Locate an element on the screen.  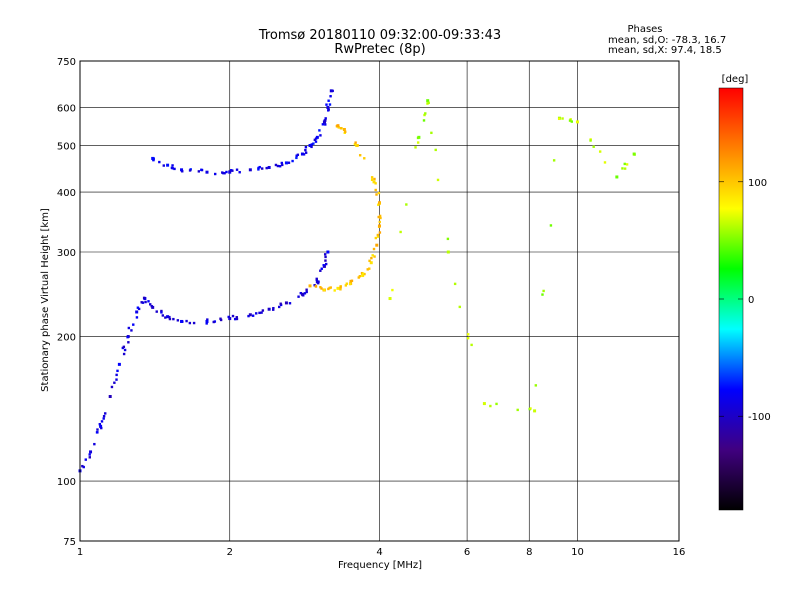
chart-subtitle: RwPretec (8p) is located at coordinates (379, 49).